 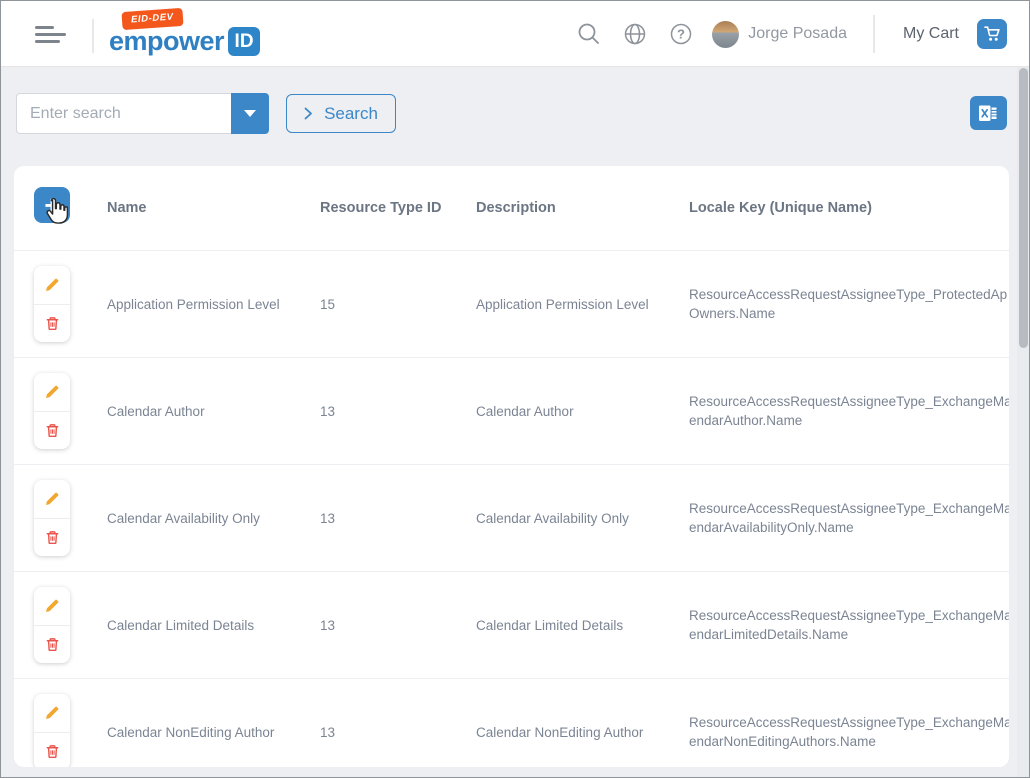 I want to click on search-icon, so click(x=589, y=34).